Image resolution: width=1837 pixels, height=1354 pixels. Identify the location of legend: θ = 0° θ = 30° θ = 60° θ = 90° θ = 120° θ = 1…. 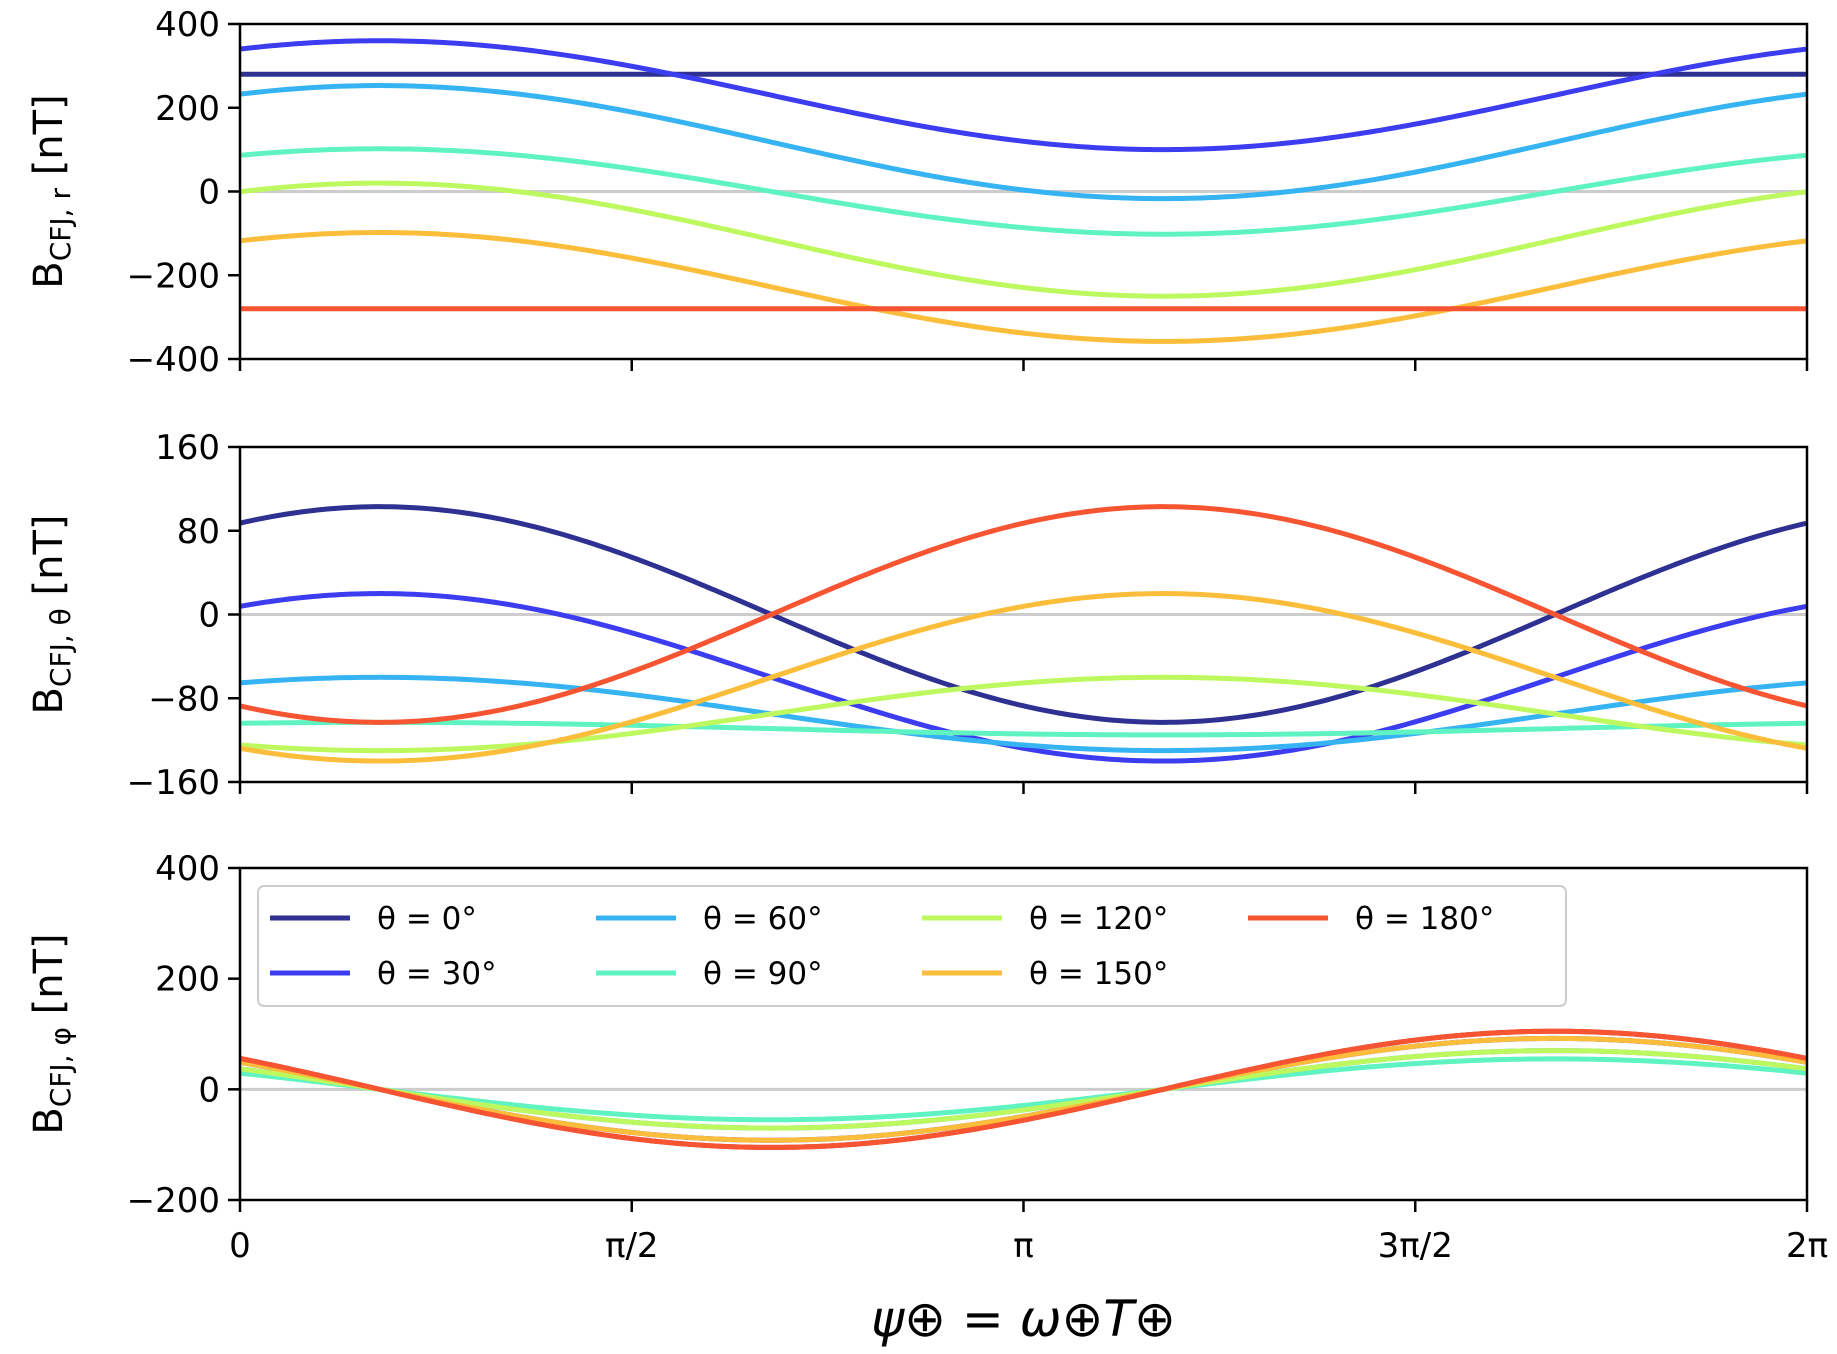
(912, 946).